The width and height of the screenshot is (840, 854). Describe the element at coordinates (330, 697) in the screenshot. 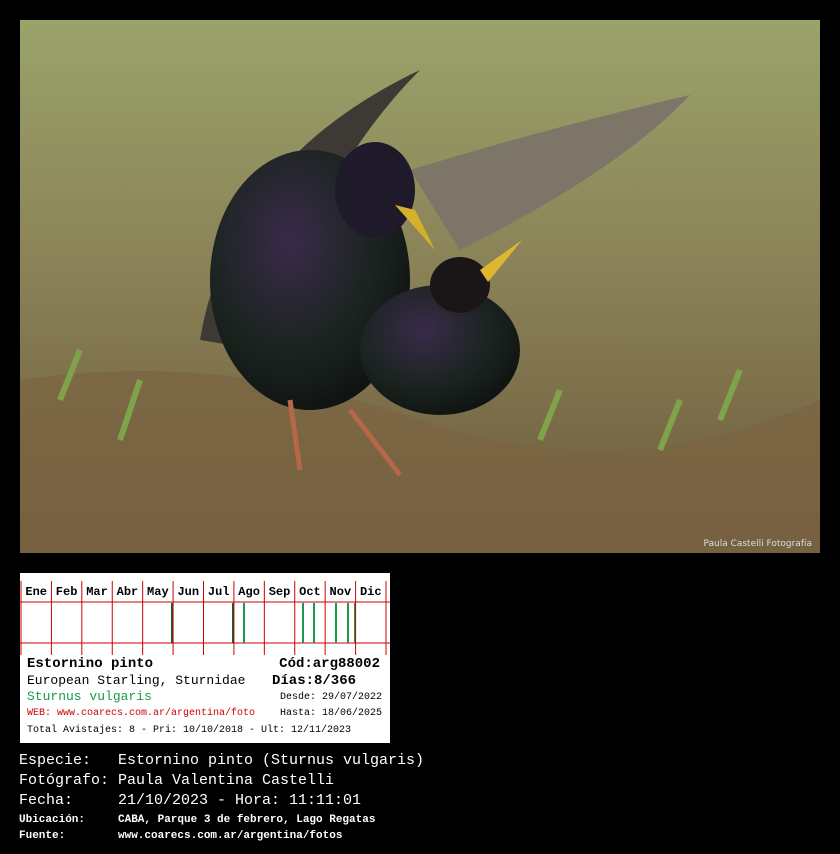

I see `since-date: Desde: 29/07/2022` at that location.